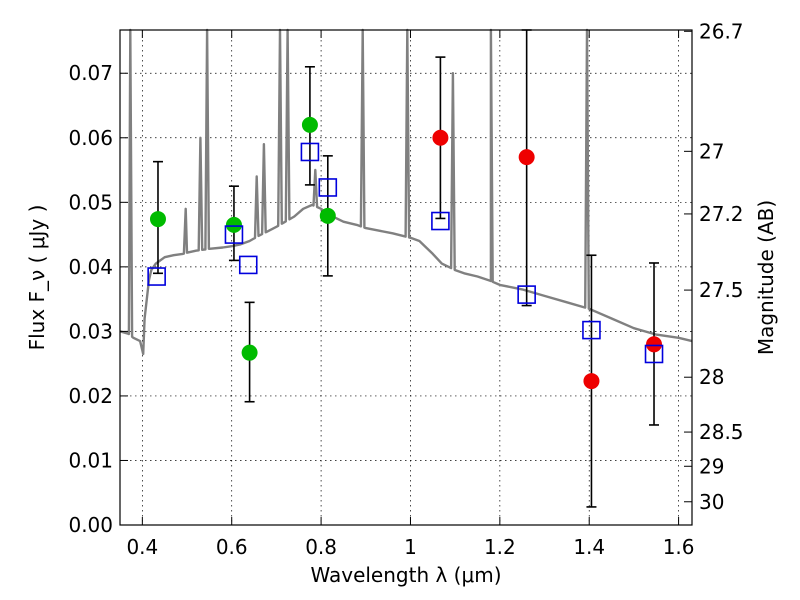  Describe the element at coordinates (90, 138) in the screenshot. I see `y-tick-label: 0.06` at that location.